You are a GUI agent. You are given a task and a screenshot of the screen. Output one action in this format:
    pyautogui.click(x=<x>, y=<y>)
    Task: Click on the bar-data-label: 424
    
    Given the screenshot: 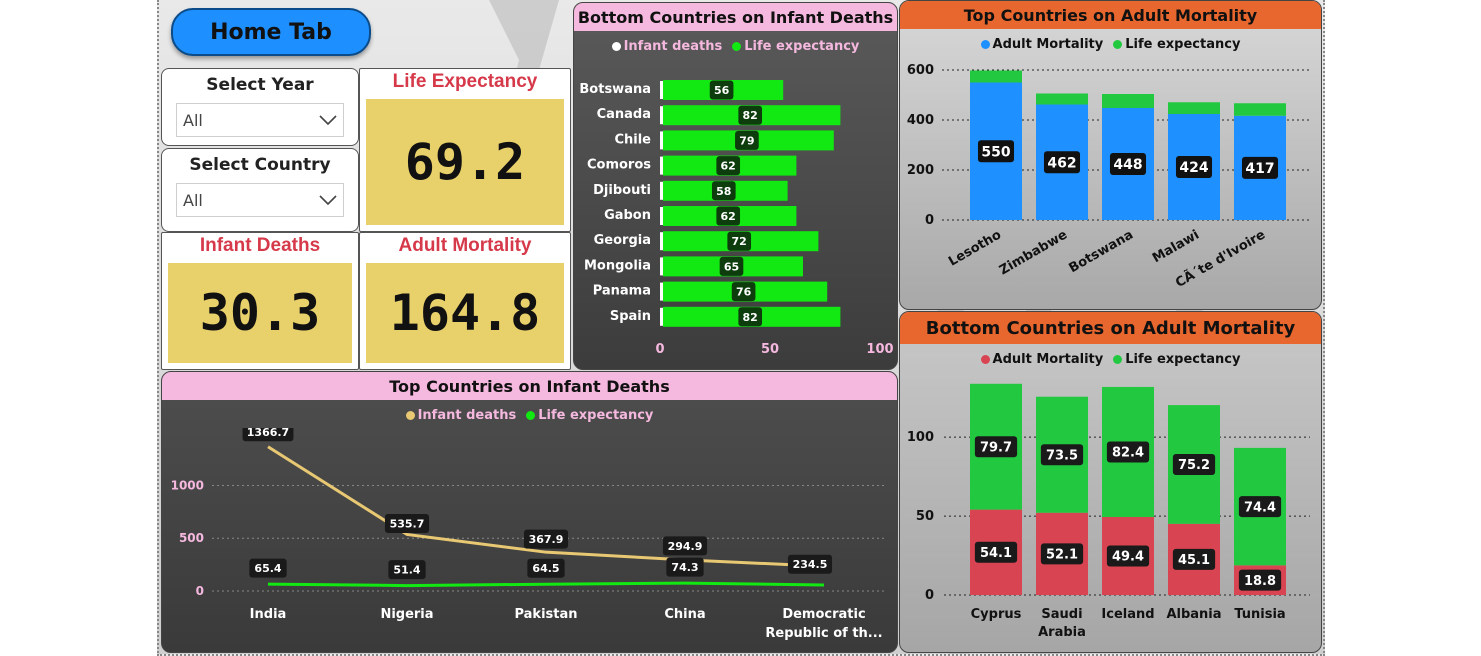 What is the action you would take?
    pyautogui.click(x=1193, y=168)
    